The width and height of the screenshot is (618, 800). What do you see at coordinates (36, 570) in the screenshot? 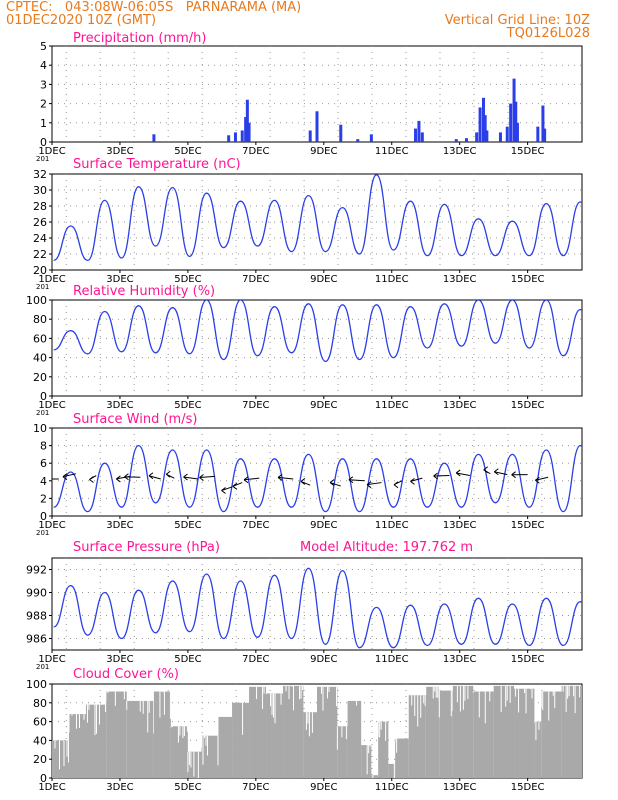
I see `ytick-label-pressure-3: 992` at bounding box center [36, 570].